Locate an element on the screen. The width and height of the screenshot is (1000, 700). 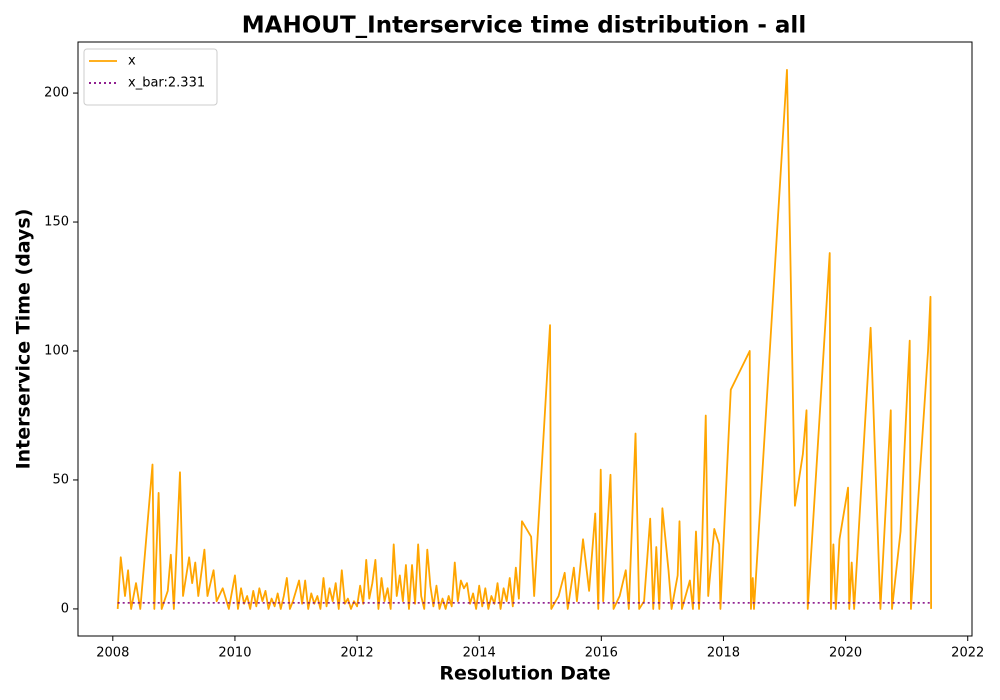
y-tick-label: 100 is located at coordinates (56, 350).